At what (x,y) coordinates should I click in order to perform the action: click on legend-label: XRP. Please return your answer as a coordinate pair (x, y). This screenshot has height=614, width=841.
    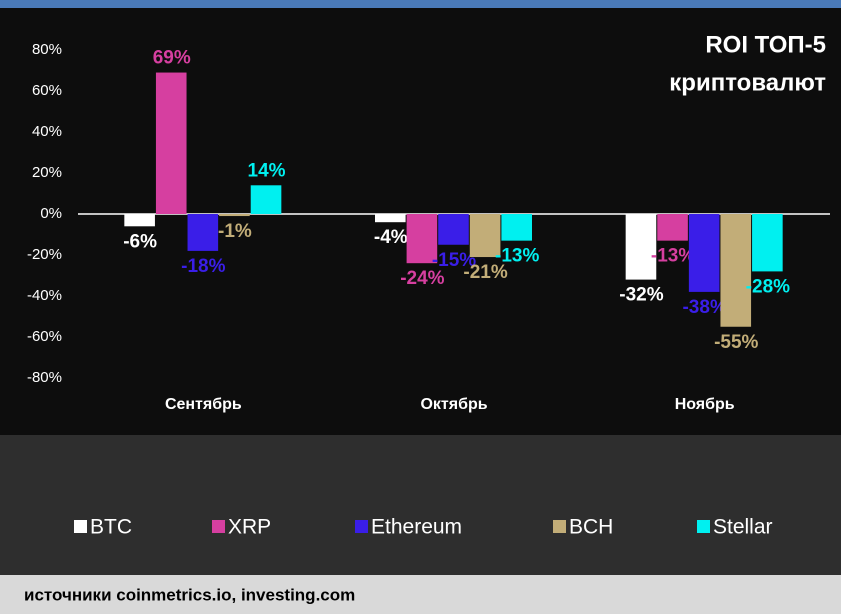
    Looking at the image, I should click on (249, 527).